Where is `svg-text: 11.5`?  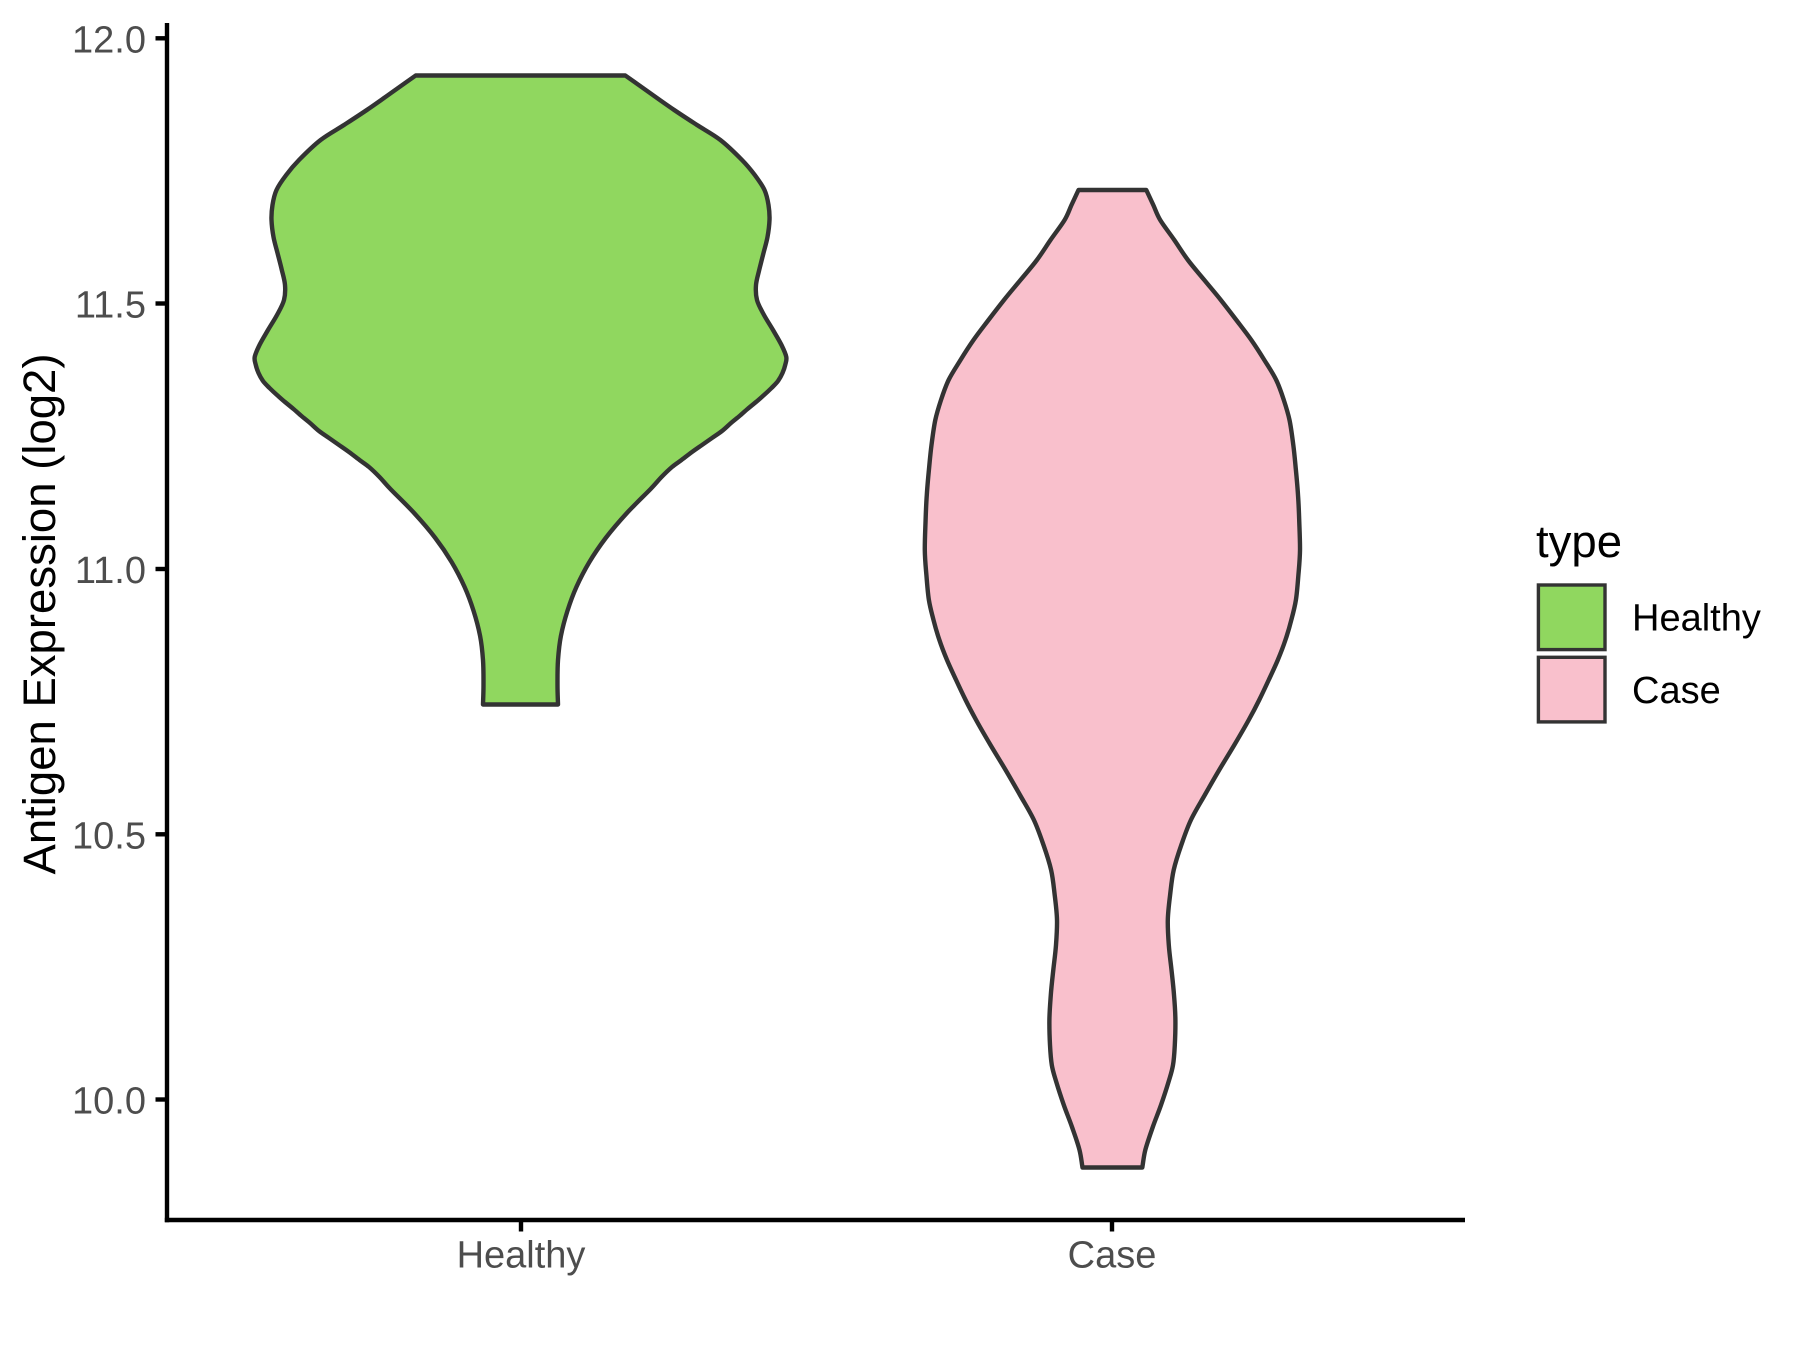 svg-text: 11.5 is located at coordinates (110, 306).